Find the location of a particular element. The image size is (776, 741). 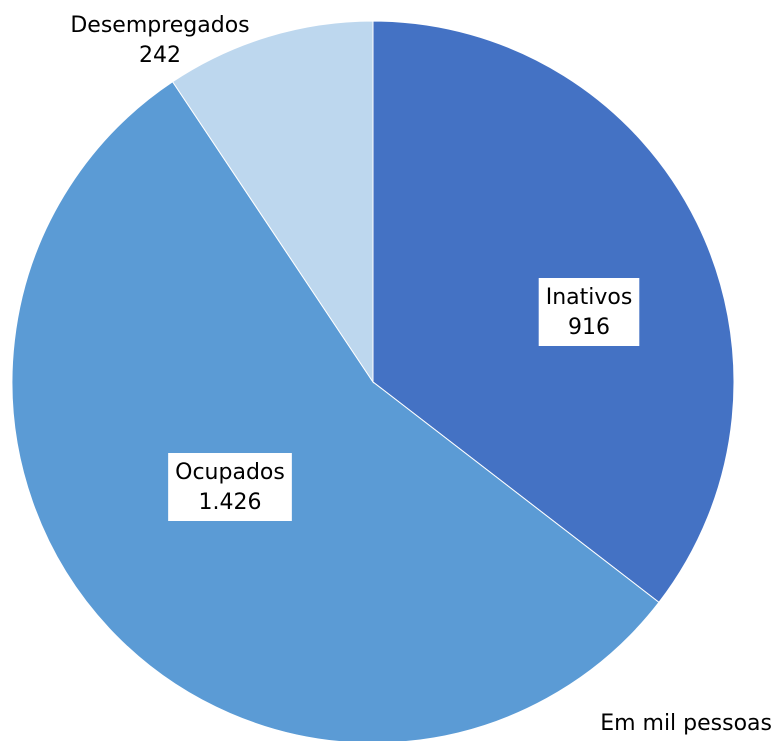

value-label: 1.426 is located at coordinates (230, 502).